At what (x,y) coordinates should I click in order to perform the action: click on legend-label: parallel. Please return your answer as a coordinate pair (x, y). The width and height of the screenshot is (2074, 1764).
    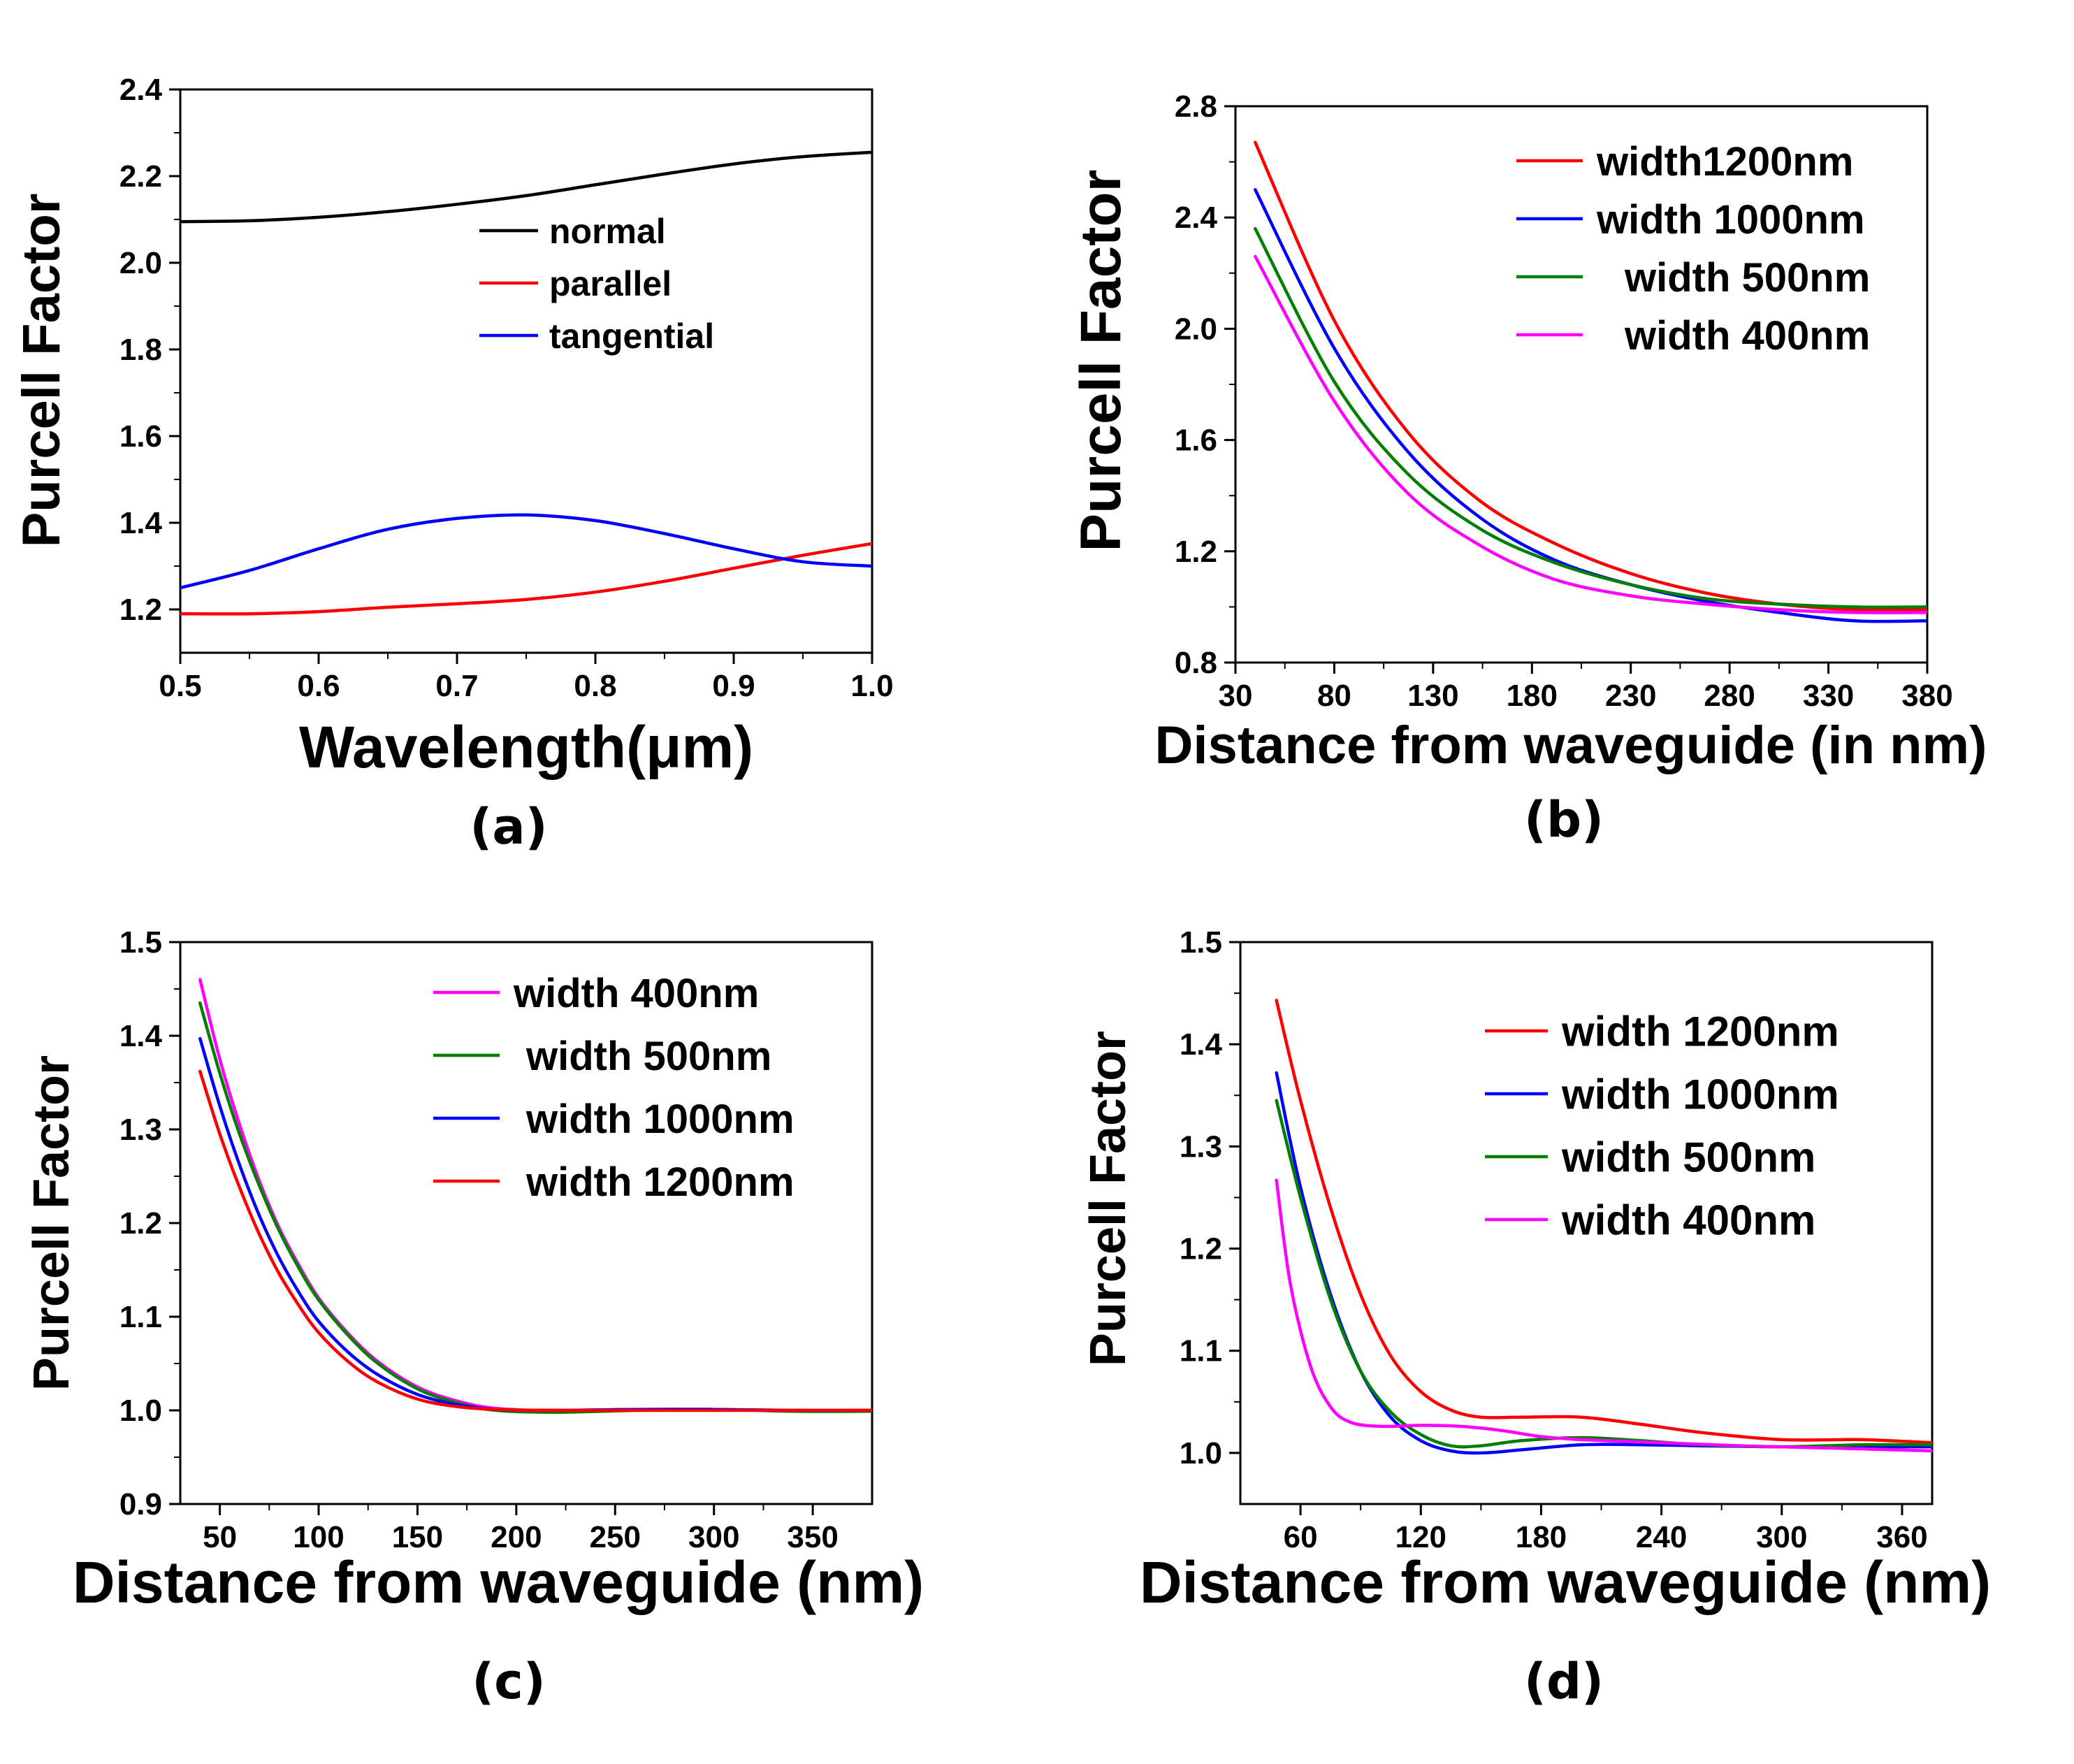
    Looking at the image, I should click on (610, 283).